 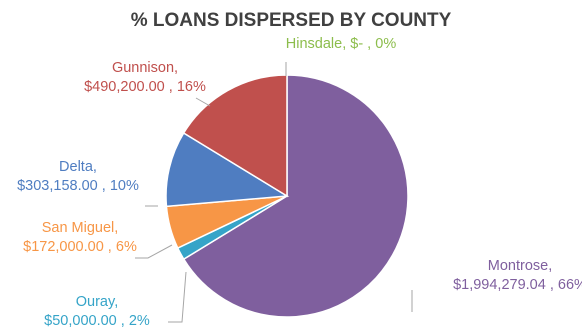 What do you see at coordinates (291, 20) in the screenshot?
I see `chart-title: % LOANS DISPERSED BY COUNTY` at bounding box center [291, 20].